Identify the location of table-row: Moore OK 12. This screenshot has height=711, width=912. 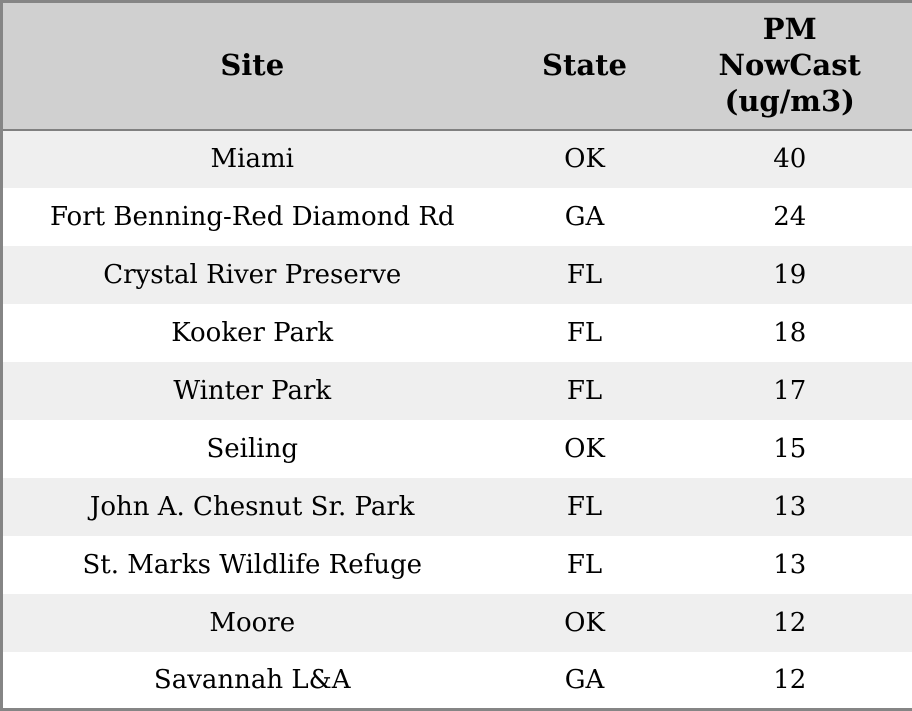
(456, 622).